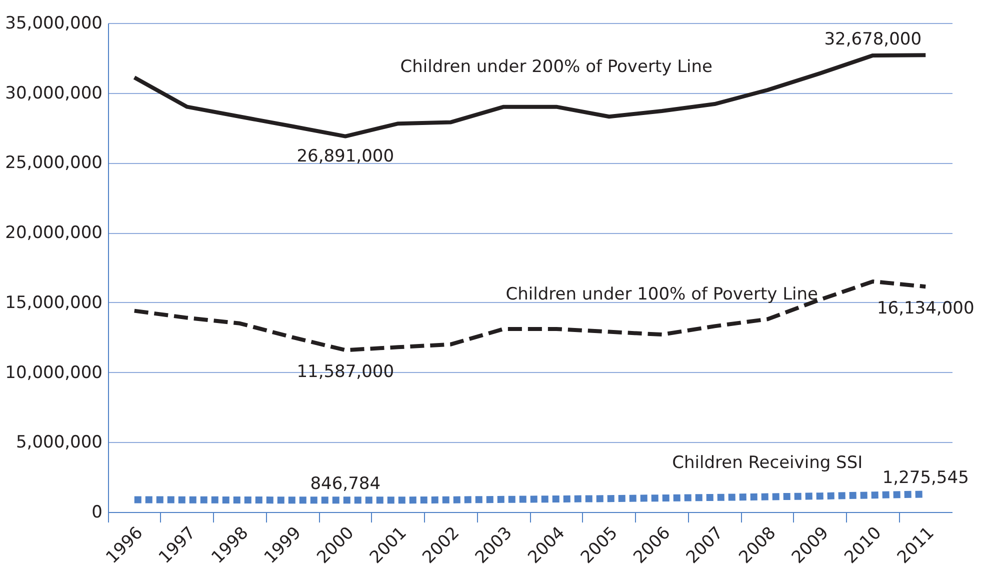  Describe the element at coordinates (53, 233) in the screenshot. I see `y-tick-label: 20,000,000` at that location.